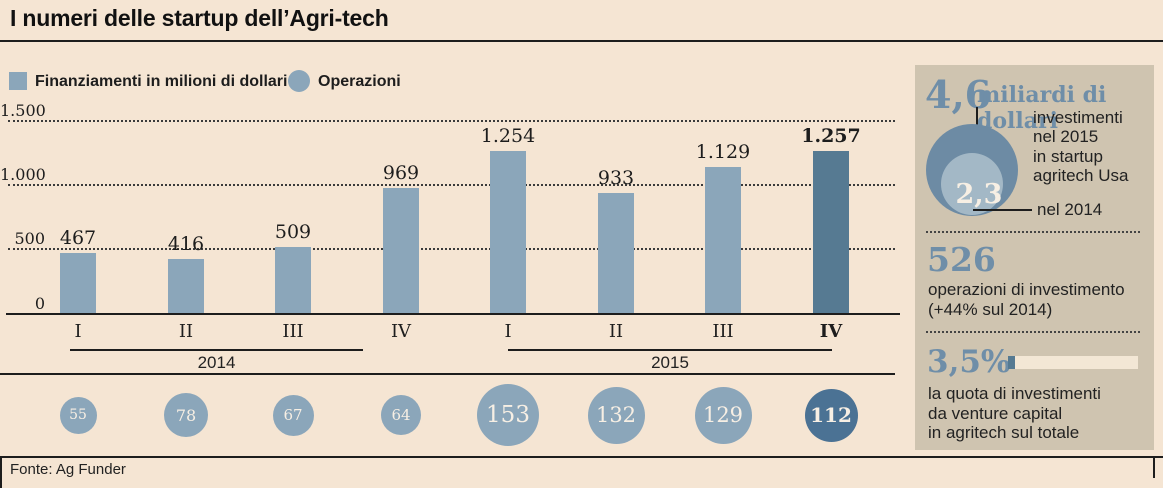 This screenshot has width=1163, height=488. Describe the element at coordinates (23, 174) in the screenshot. I see `y-axis-tick-label: 1.000` at that location.